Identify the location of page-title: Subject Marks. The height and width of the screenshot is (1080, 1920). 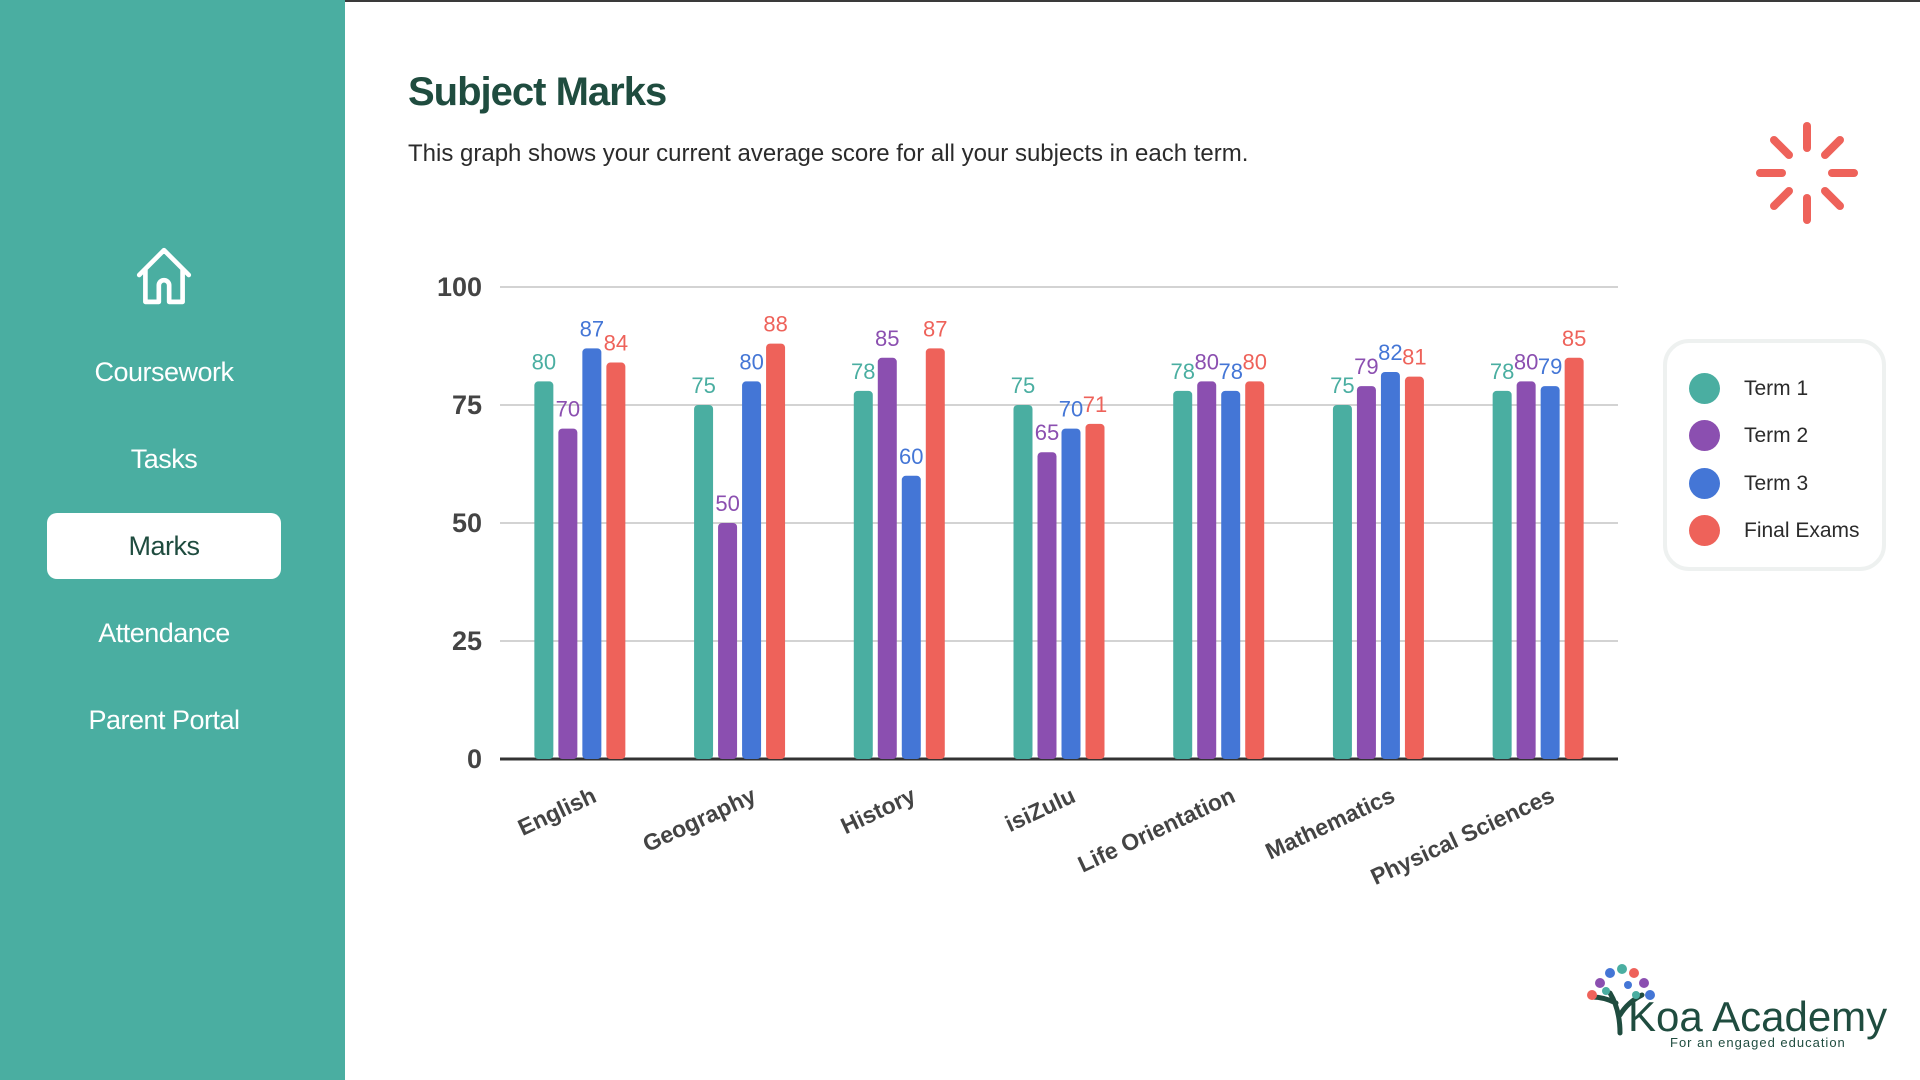
(537, 92).